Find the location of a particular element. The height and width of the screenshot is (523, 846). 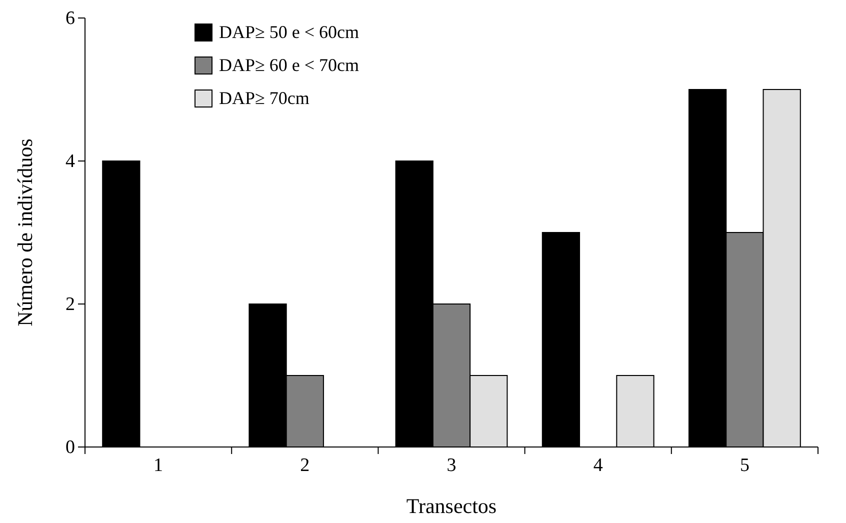

y-tick-label: 4 is located at coordinates (71, 161).